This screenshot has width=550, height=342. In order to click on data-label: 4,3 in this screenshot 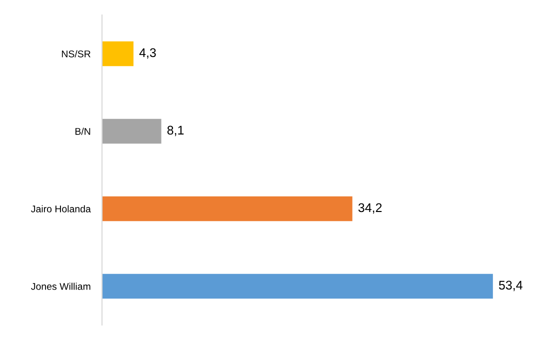, I will do `click(147, 53)`.